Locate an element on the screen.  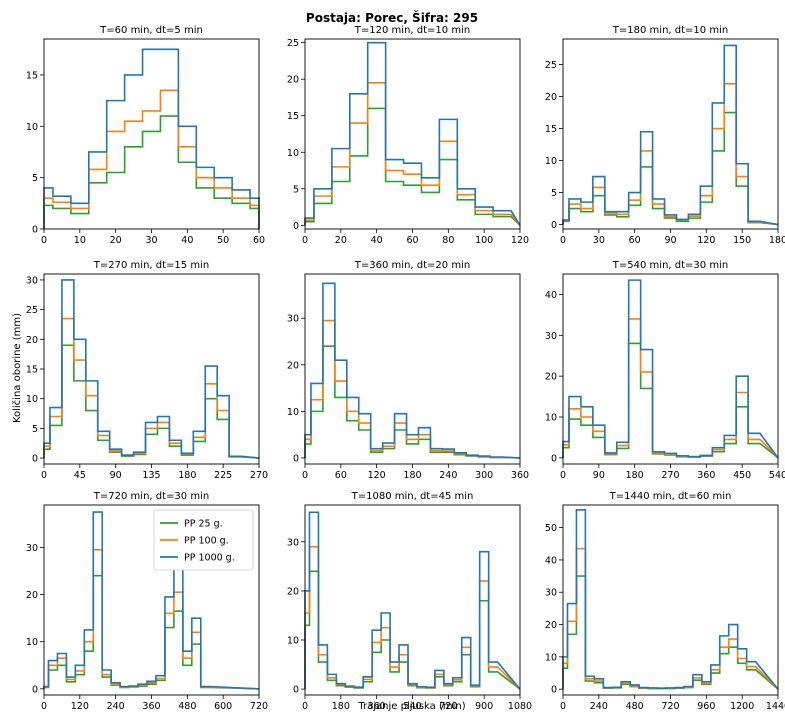
panel-title: T=720 min, dt=30 min is located at coordinates (151, 496).